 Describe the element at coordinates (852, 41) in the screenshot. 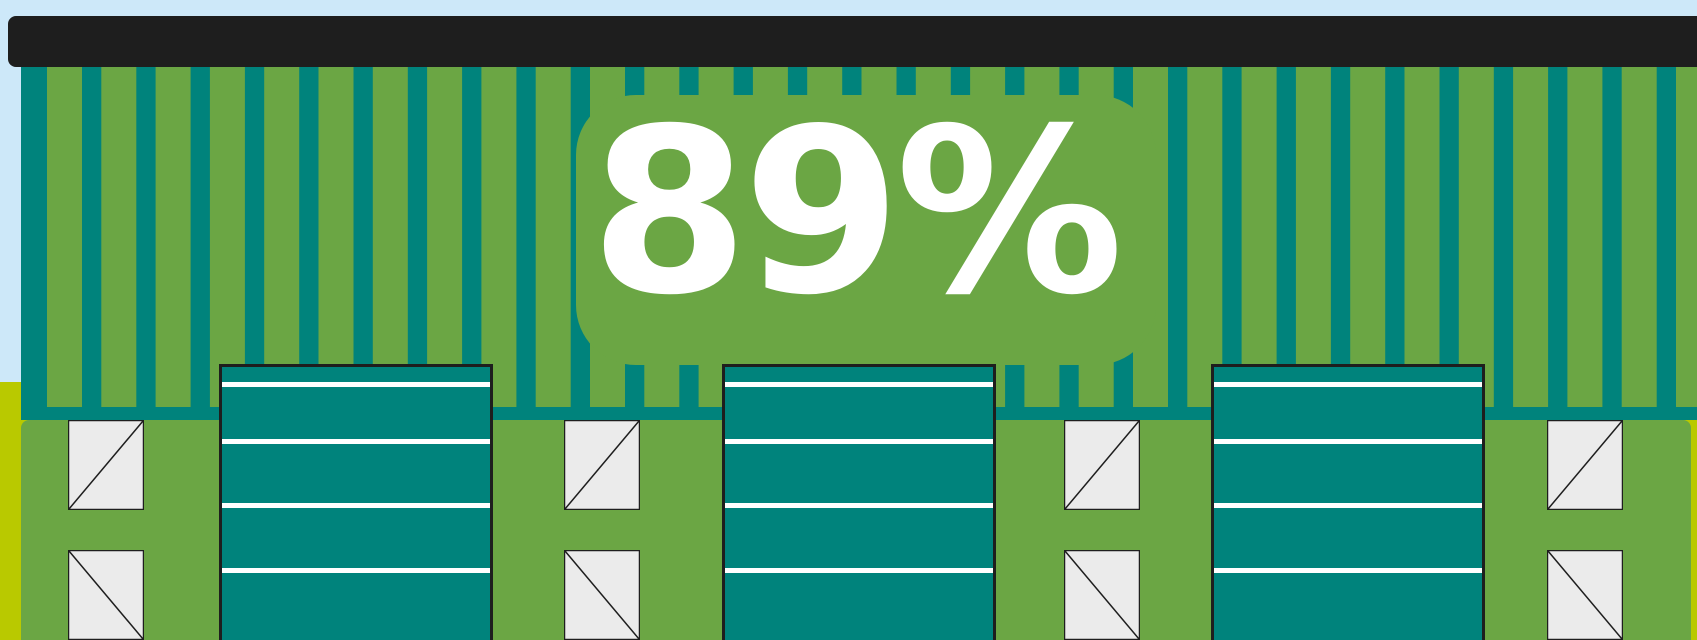

I see `building-roof` at that location.